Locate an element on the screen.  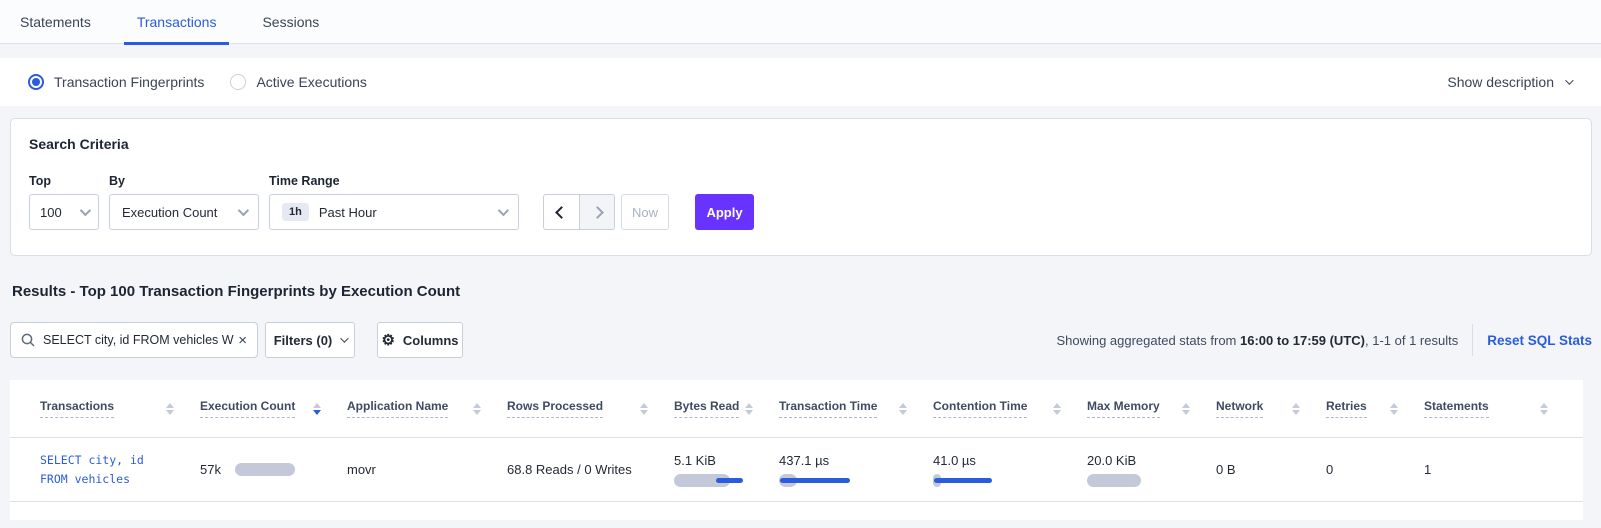
cell-bytes-read: 5.1 KiB is located at coordinates (726, 470).